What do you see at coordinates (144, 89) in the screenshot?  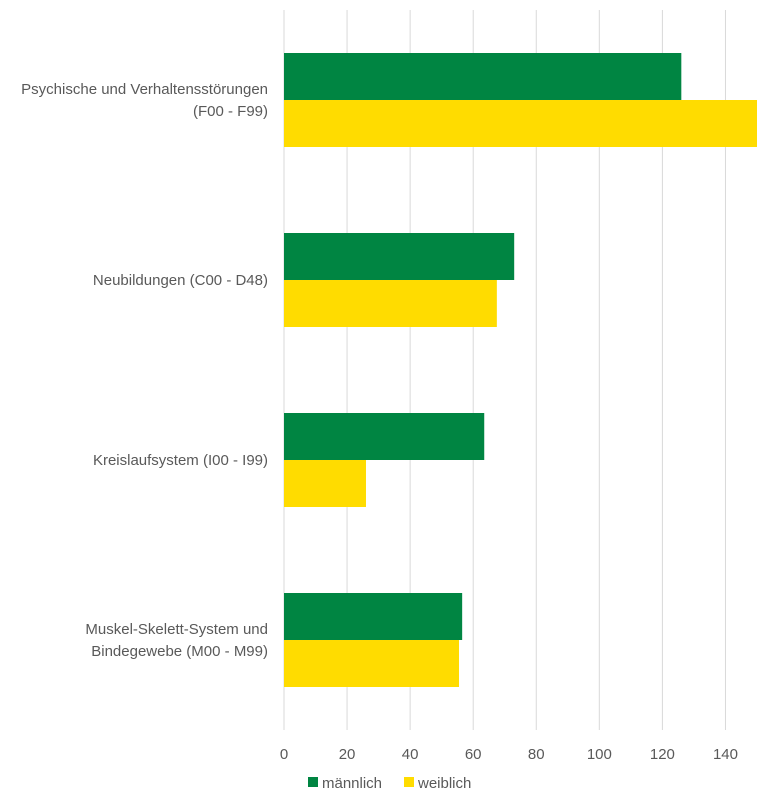 I see `category-label: Psychische und Verhaltensstörungen` at bounding box center [144, 89].